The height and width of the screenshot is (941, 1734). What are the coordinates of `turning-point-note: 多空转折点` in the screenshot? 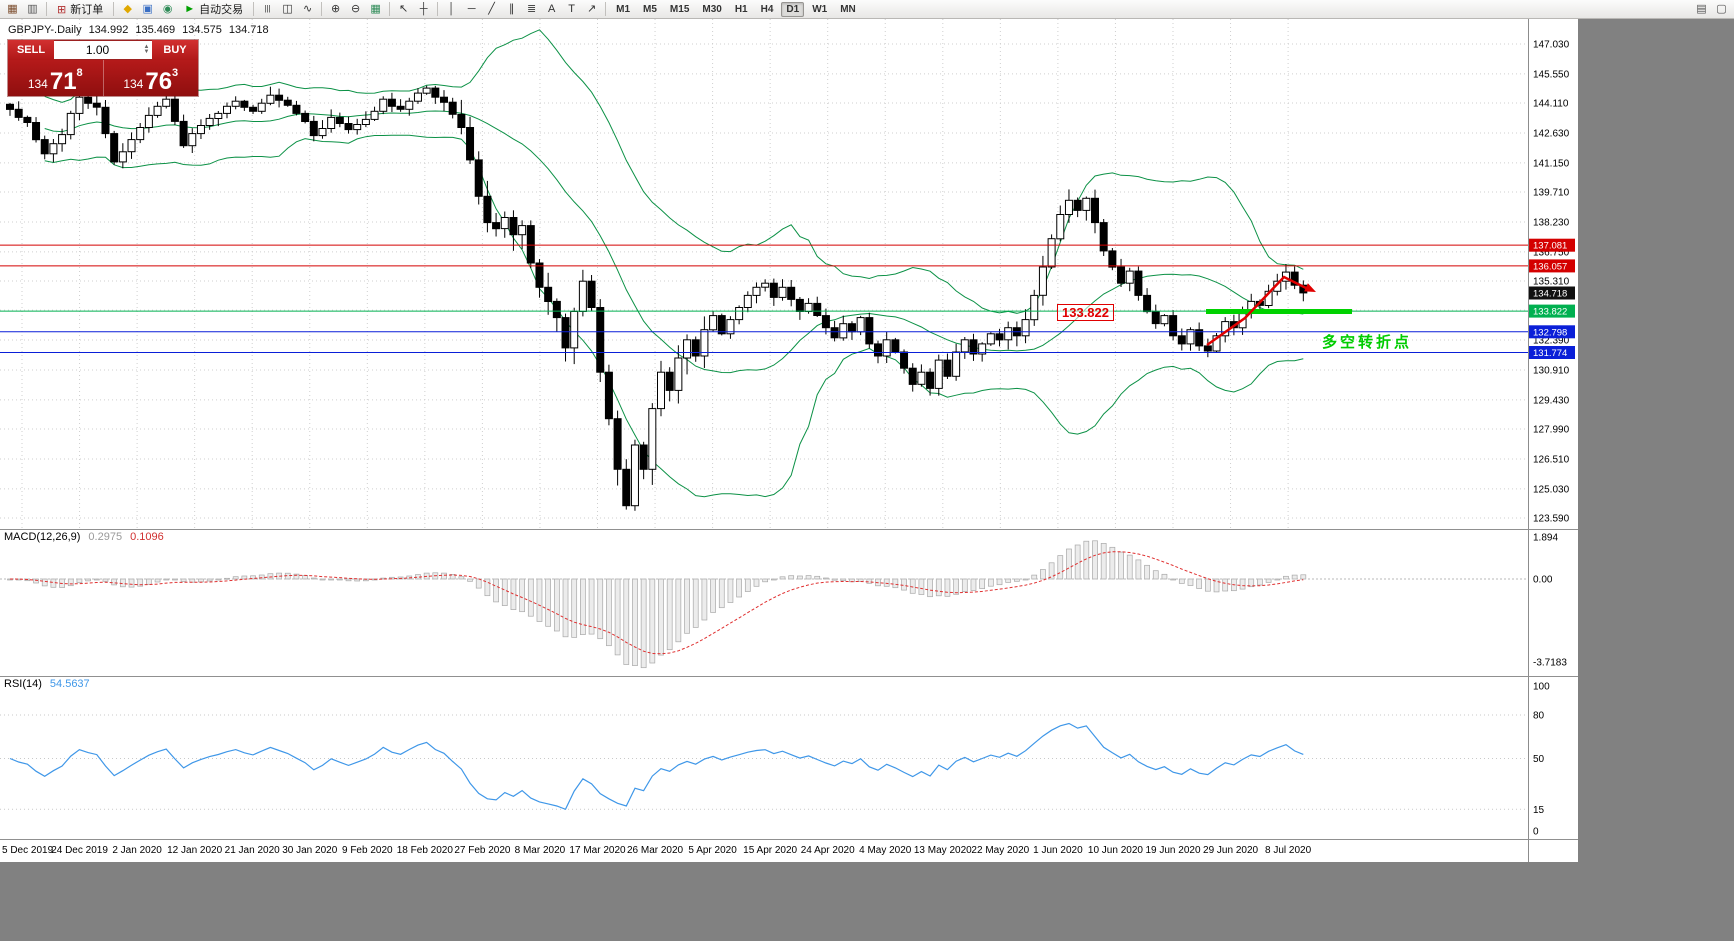 It's located at (1367, 342).